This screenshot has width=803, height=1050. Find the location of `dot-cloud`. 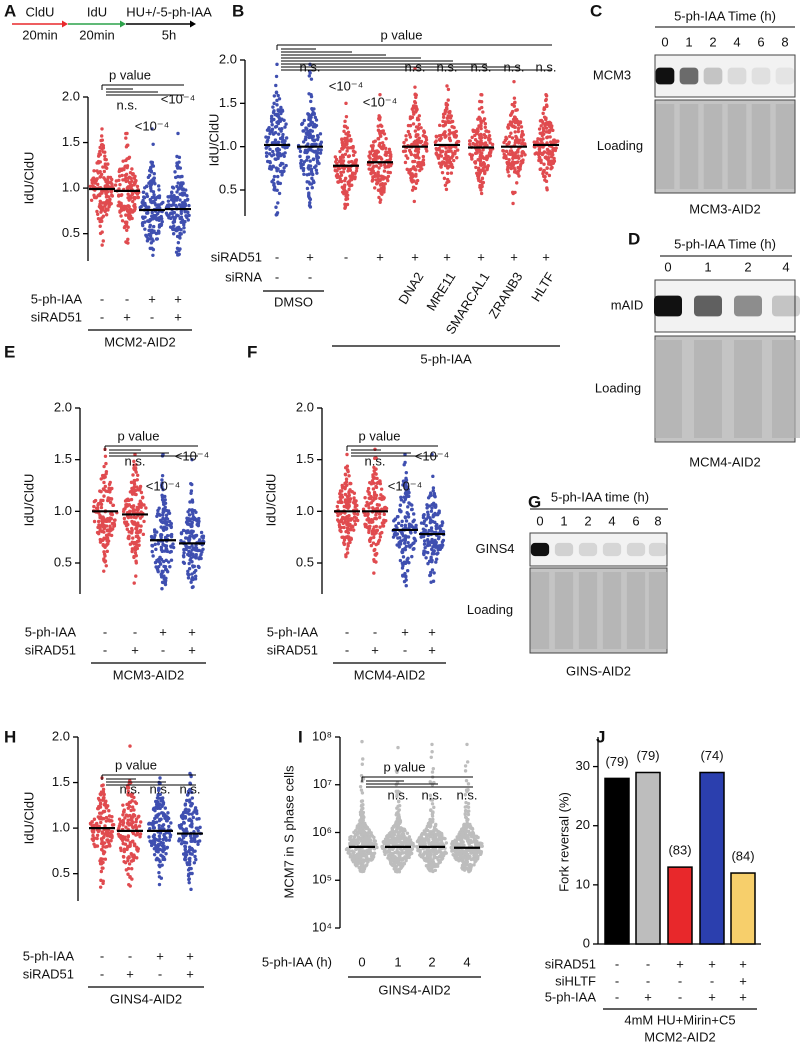

dot-cloud is located at coordinates (546, 142).